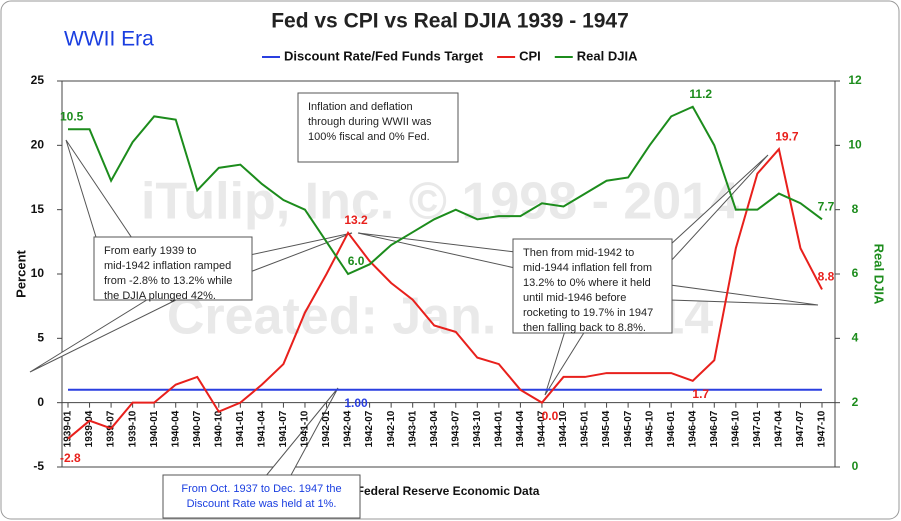  Describe the element at coordinates (757, 428) in the screenshot. I see `x-tick-label: 1947-01` at that location.